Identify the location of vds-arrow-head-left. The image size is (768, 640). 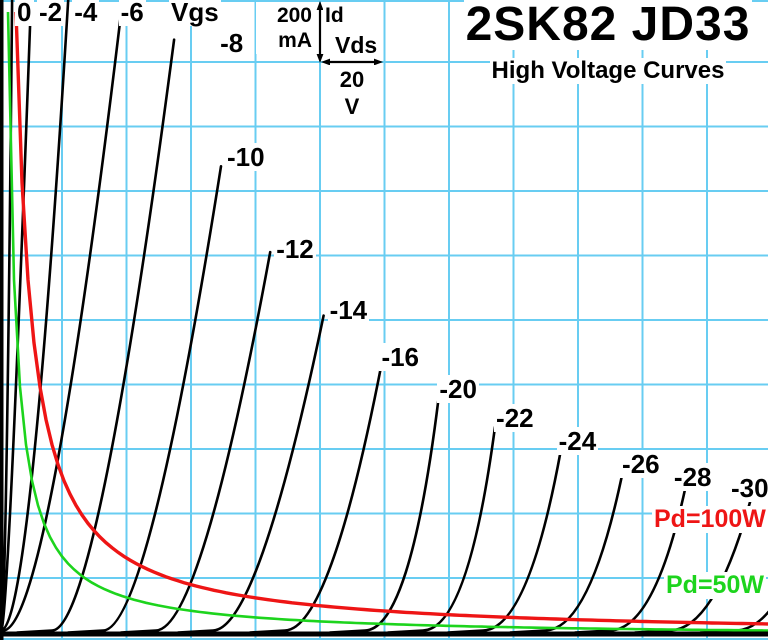
(325, 62).